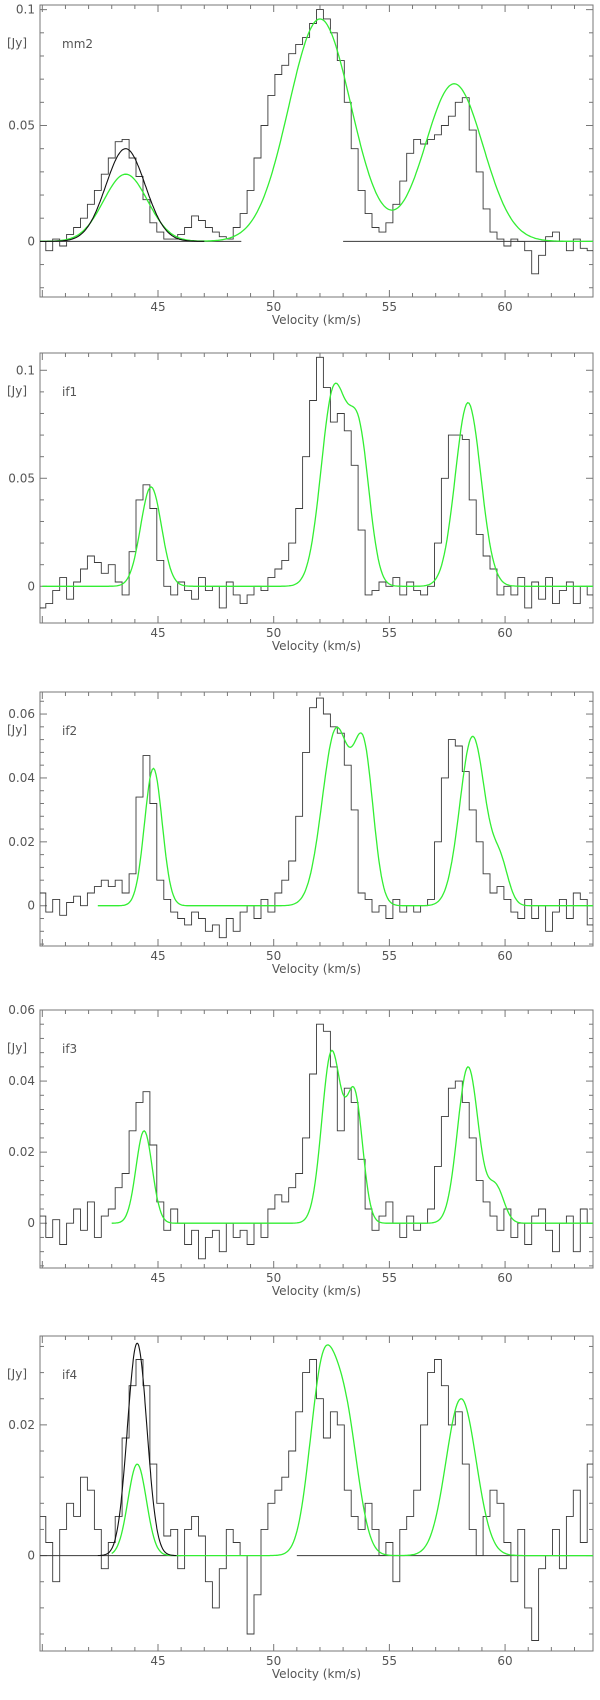 Image resolution: width=600 pixels, height=1700 pixels. I want to click on panel-label: mm2, so click(77, 44).